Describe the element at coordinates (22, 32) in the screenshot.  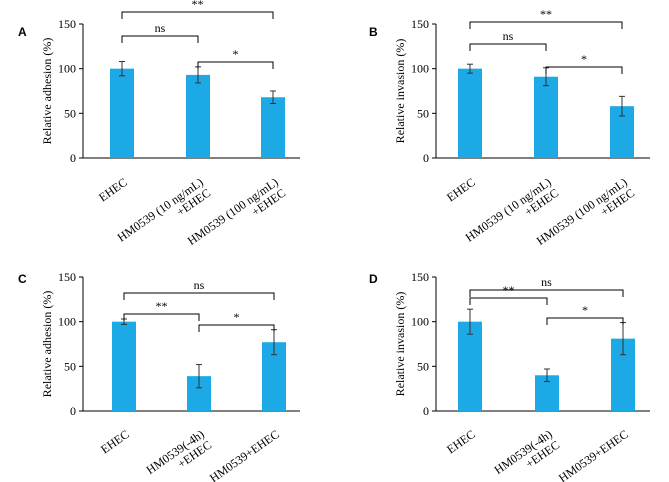
I see `panel-label: A` at that location.